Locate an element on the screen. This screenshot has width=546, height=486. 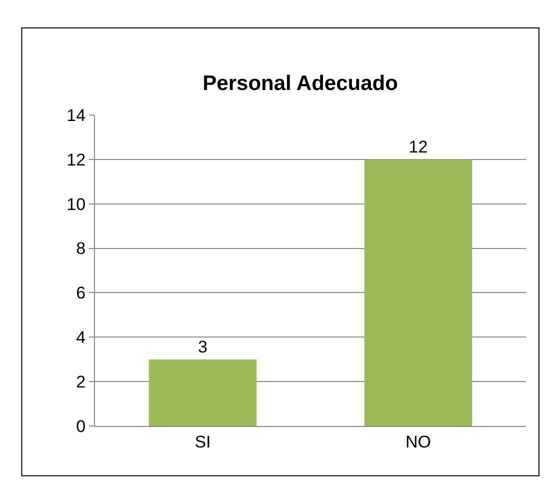
y-tick-label: 4 is located at coordinates (81, 338).